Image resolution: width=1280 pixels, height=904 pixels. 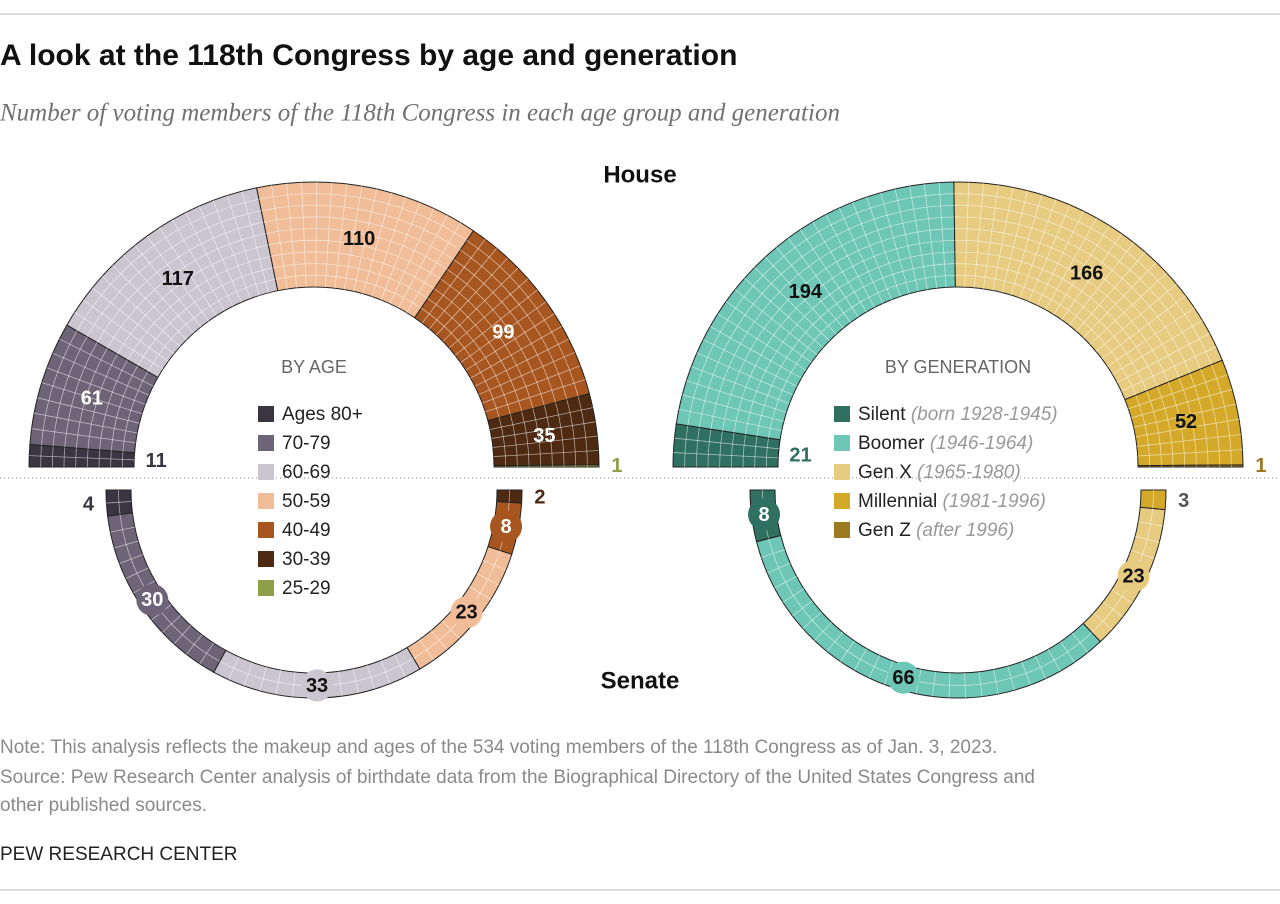 What do you see at coordinates (800, 455) in the screenshot?
I see `value-label: 21` at bounding box center [800, 455].